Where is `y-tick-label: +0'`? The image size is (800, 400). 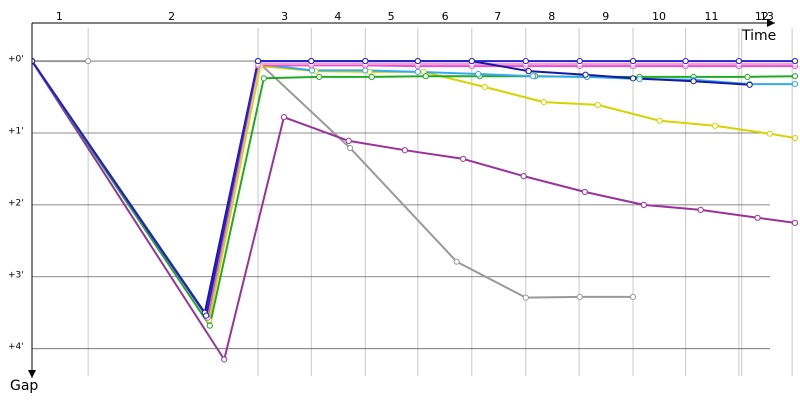 y-tick-label: +0' is located at coordinates (16, 60).